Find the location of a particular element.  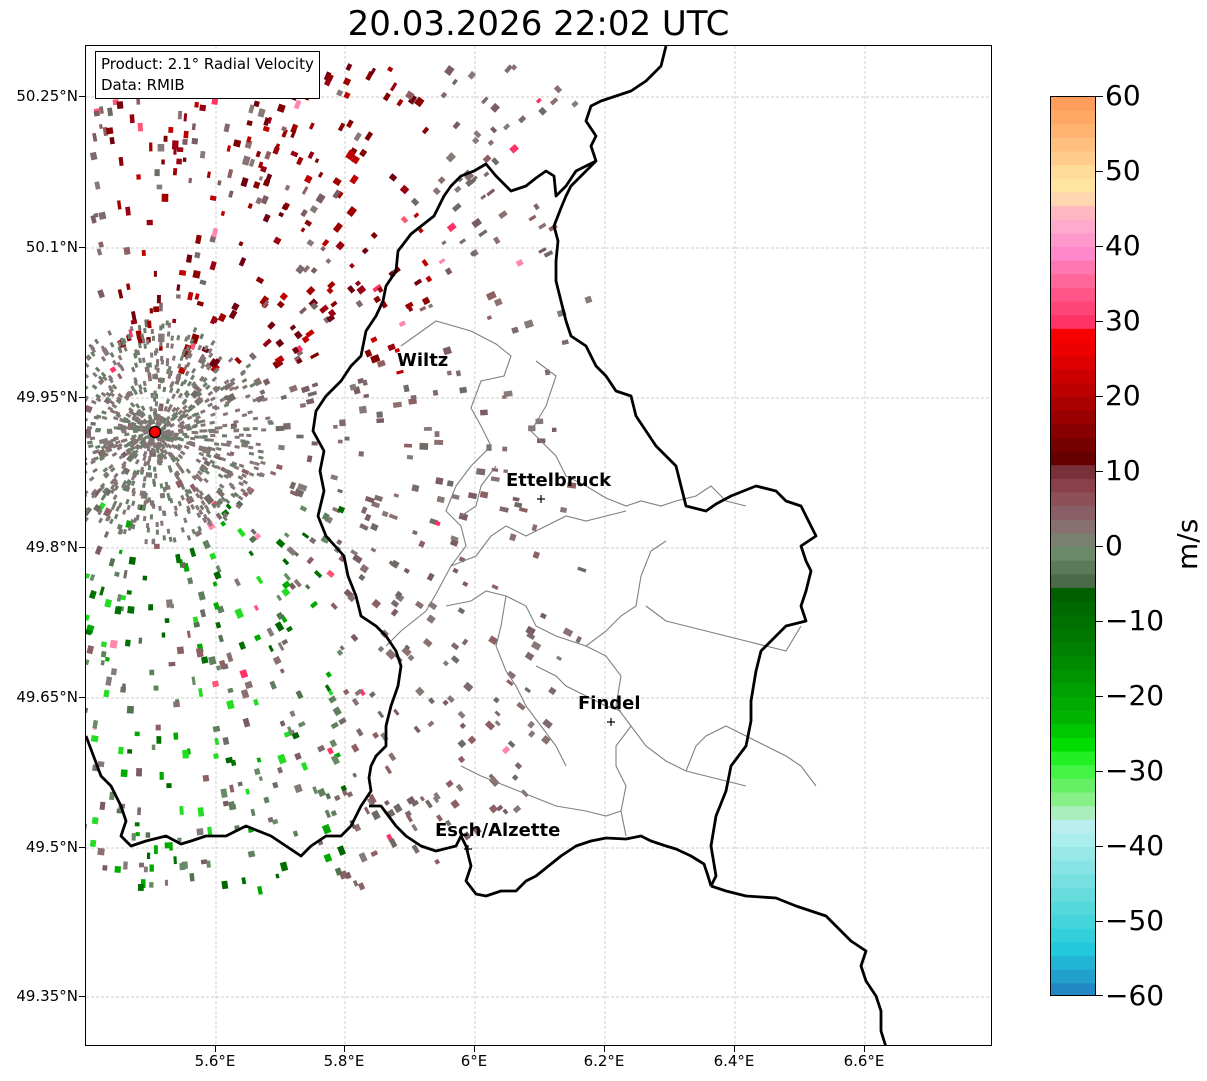

lat-tick-label: 49.95°N is located at coordinates (47, 397).